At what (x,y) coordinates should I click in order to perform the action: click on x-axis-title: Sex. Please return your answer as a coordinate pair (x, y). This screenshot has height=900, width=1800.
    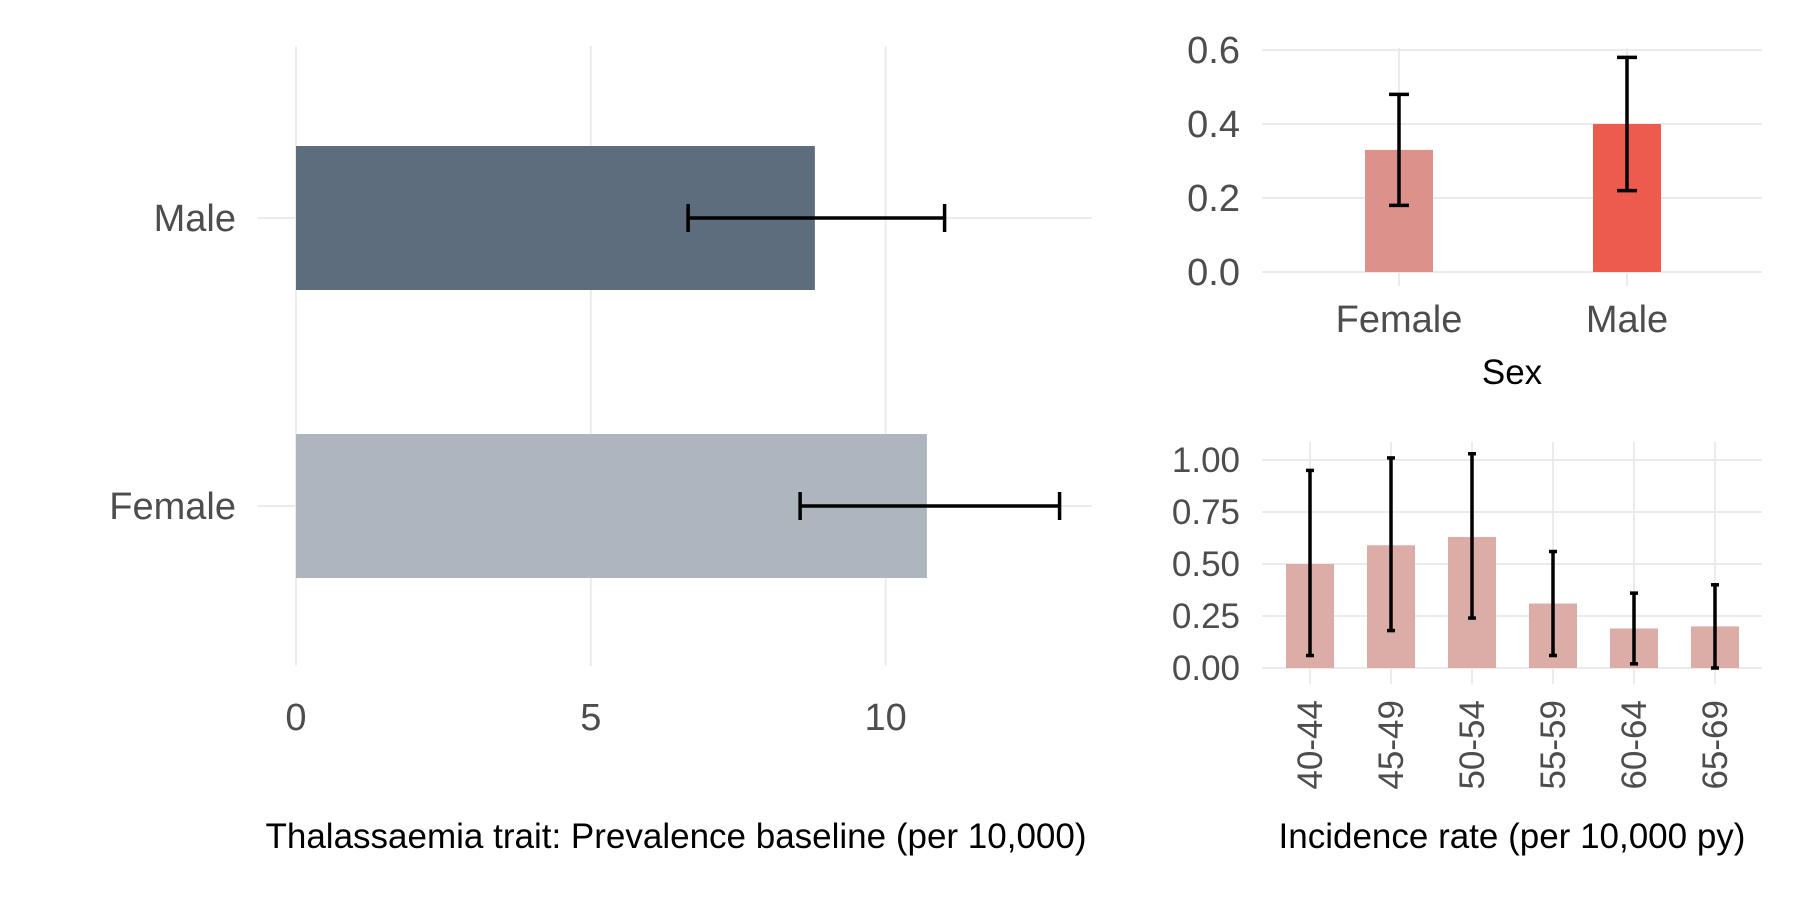
    Looking at the image, I should click on (1512, 372).